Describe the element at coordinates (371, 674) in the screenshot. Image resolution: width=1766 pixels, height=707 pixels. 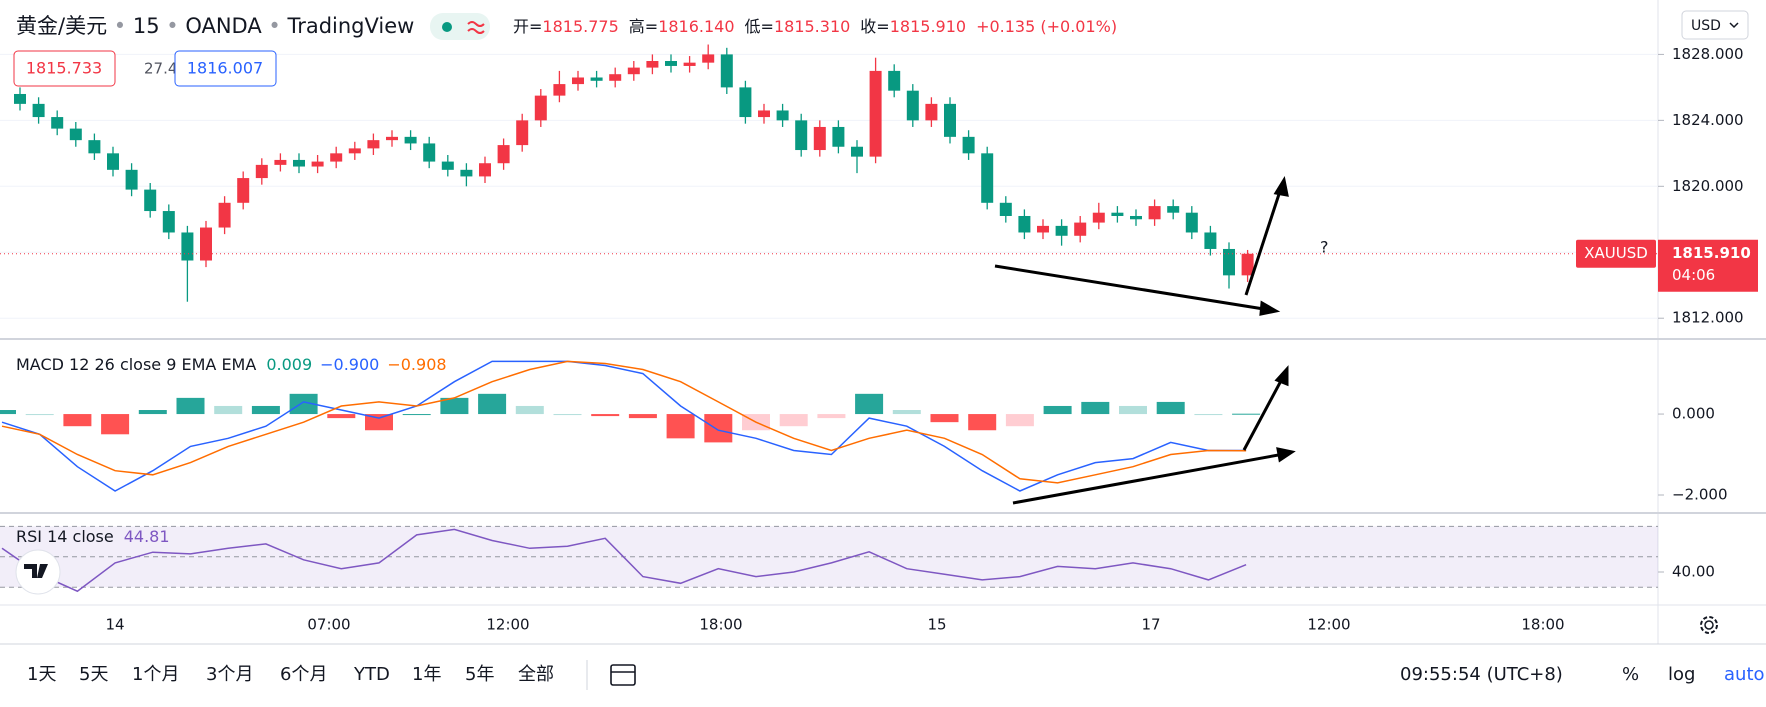
I see `range-button: YTD` at that location.